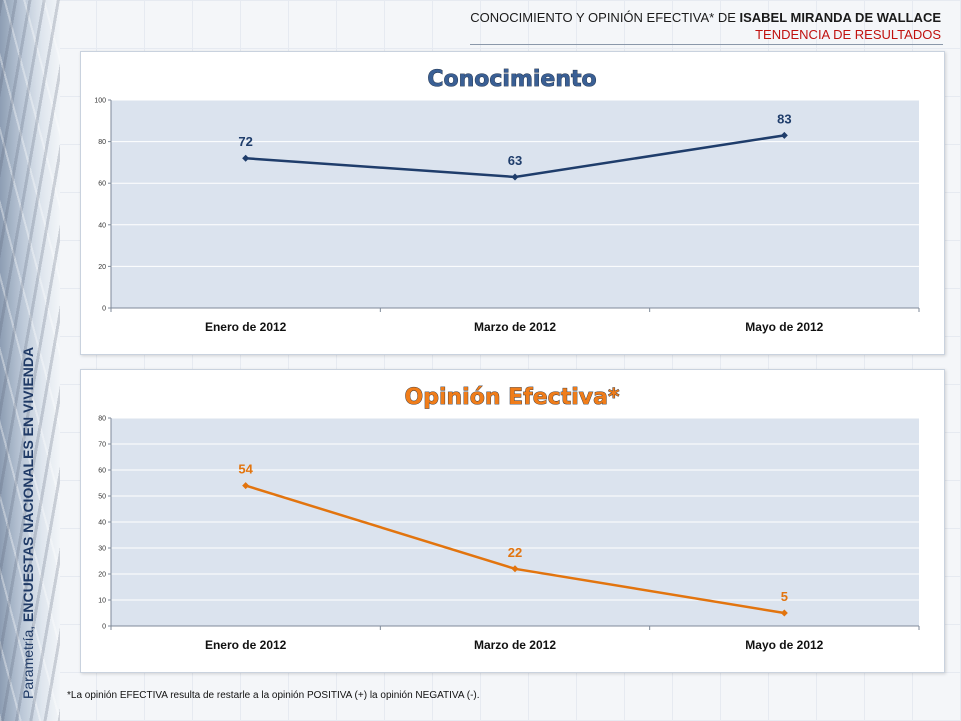 The height and width of the screenshot is (721, 961). I want to click on side-decoration, so click(30, 360).